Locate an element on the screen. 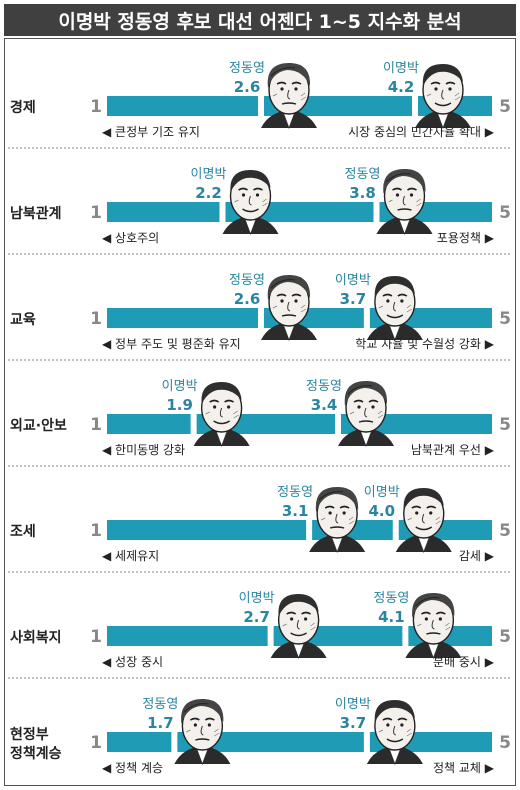  category-label: 외교·안보 is located at coordinates (38, 425).